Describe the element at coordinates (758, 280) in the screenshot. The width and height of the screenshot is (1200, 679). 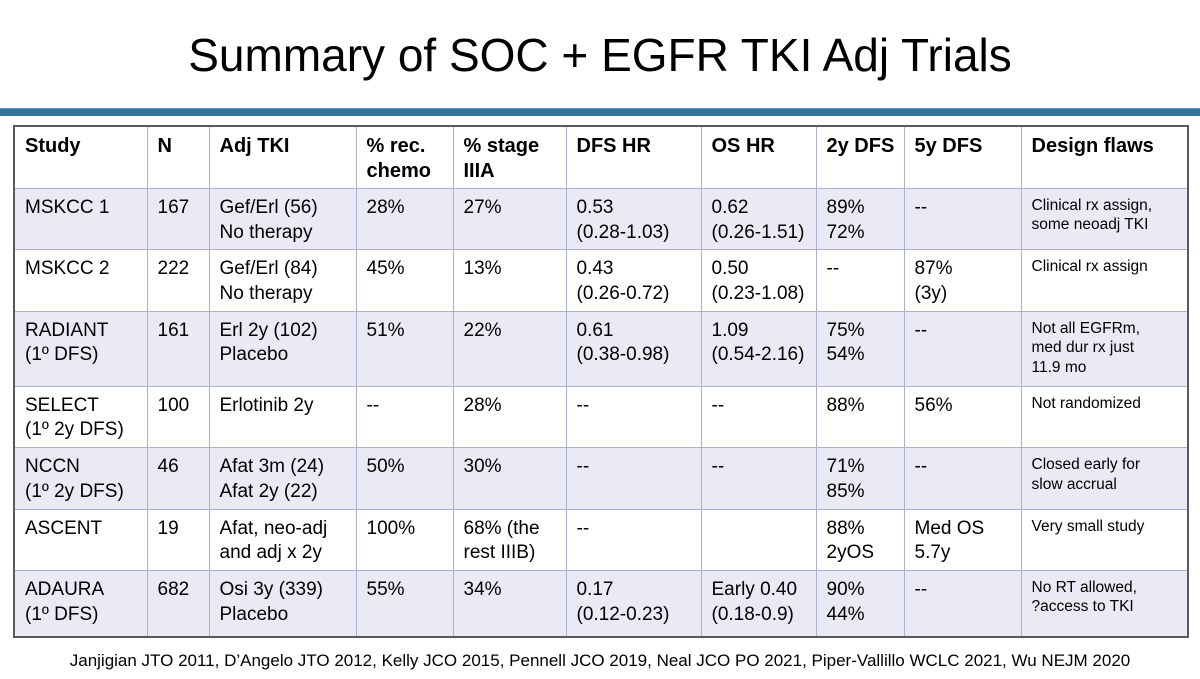
I see `table-cell: 0.50 (0.23-1.08)` at that location.